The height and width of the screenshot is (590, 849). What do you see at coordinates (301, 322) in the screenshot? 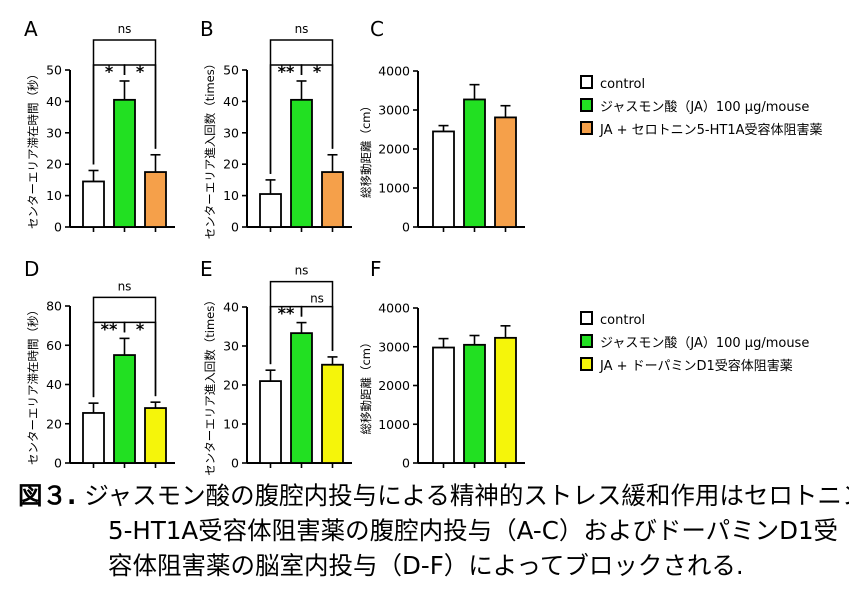
I see `panel-e-bracket-outer` at bounding box center [301, 322].